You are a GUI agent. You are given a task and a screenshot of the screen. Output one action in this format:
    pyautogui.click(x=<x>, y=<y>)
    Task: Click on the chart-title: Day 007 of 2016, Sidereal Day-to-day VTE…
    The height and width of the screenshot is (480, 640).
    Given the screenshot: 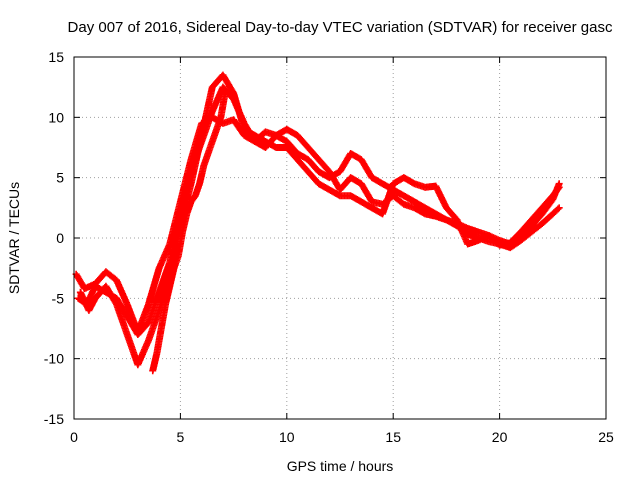 What is the action you would take?
    pyautogui.click(x=340, y=27)
    